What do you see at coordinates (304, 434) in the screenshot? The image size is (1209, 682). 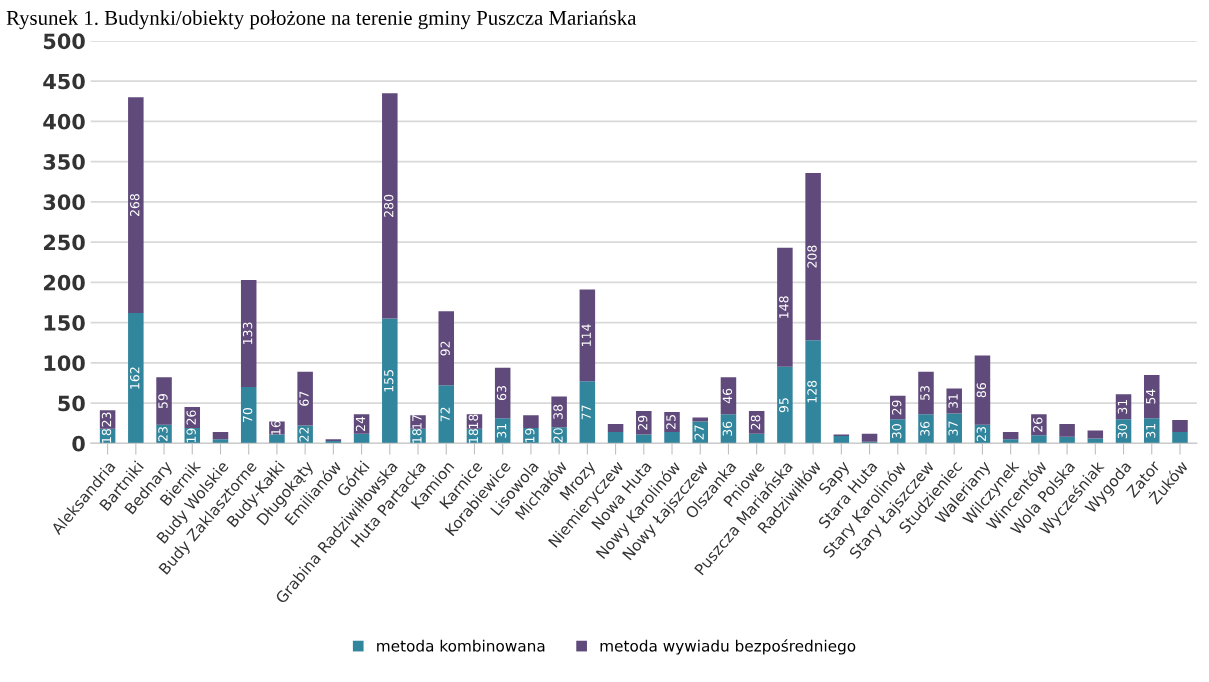 I see `data-label: 22` at bounding box center [304, 434].